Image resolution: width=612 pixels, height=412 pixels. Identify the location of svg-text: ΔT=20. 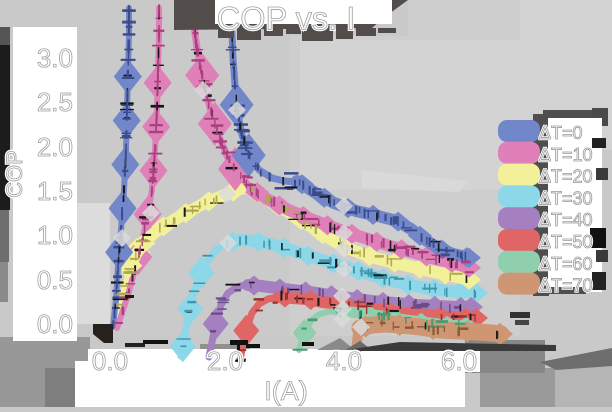
(566, 177).